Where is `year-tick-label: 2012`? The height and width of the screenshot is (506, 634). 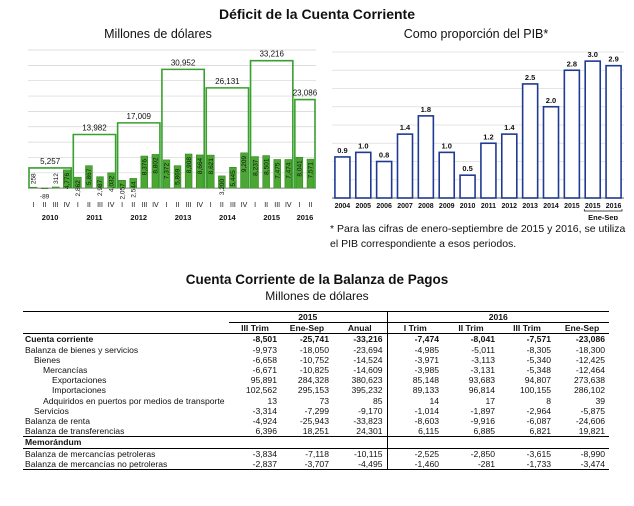 year-tick-label: 2012 is located at coordinates (138, 217).